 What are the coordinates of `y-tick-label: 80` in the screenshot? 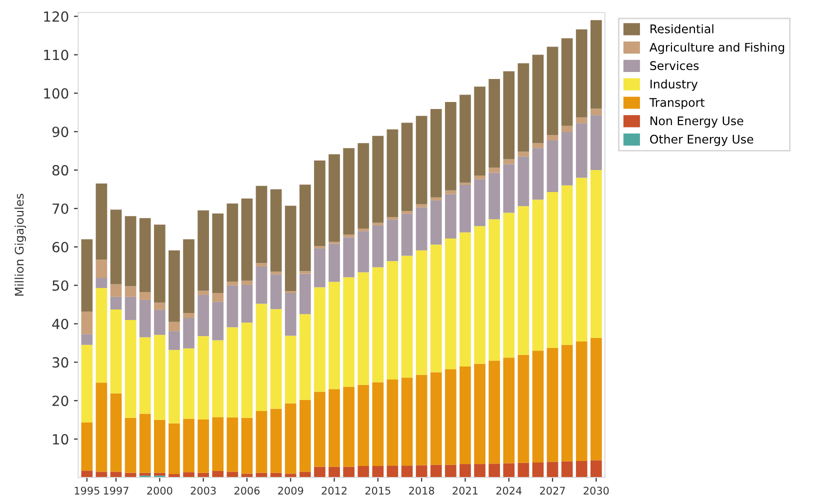 It's located at (60, 170).